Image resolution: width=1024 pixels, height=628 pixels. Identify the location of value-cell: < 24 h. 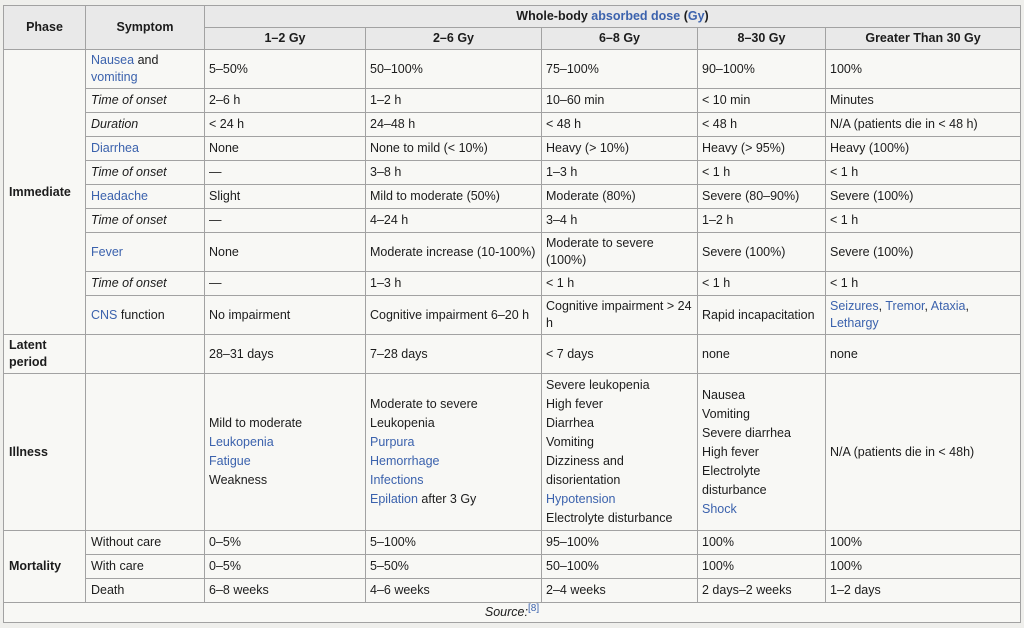
(285, 124).